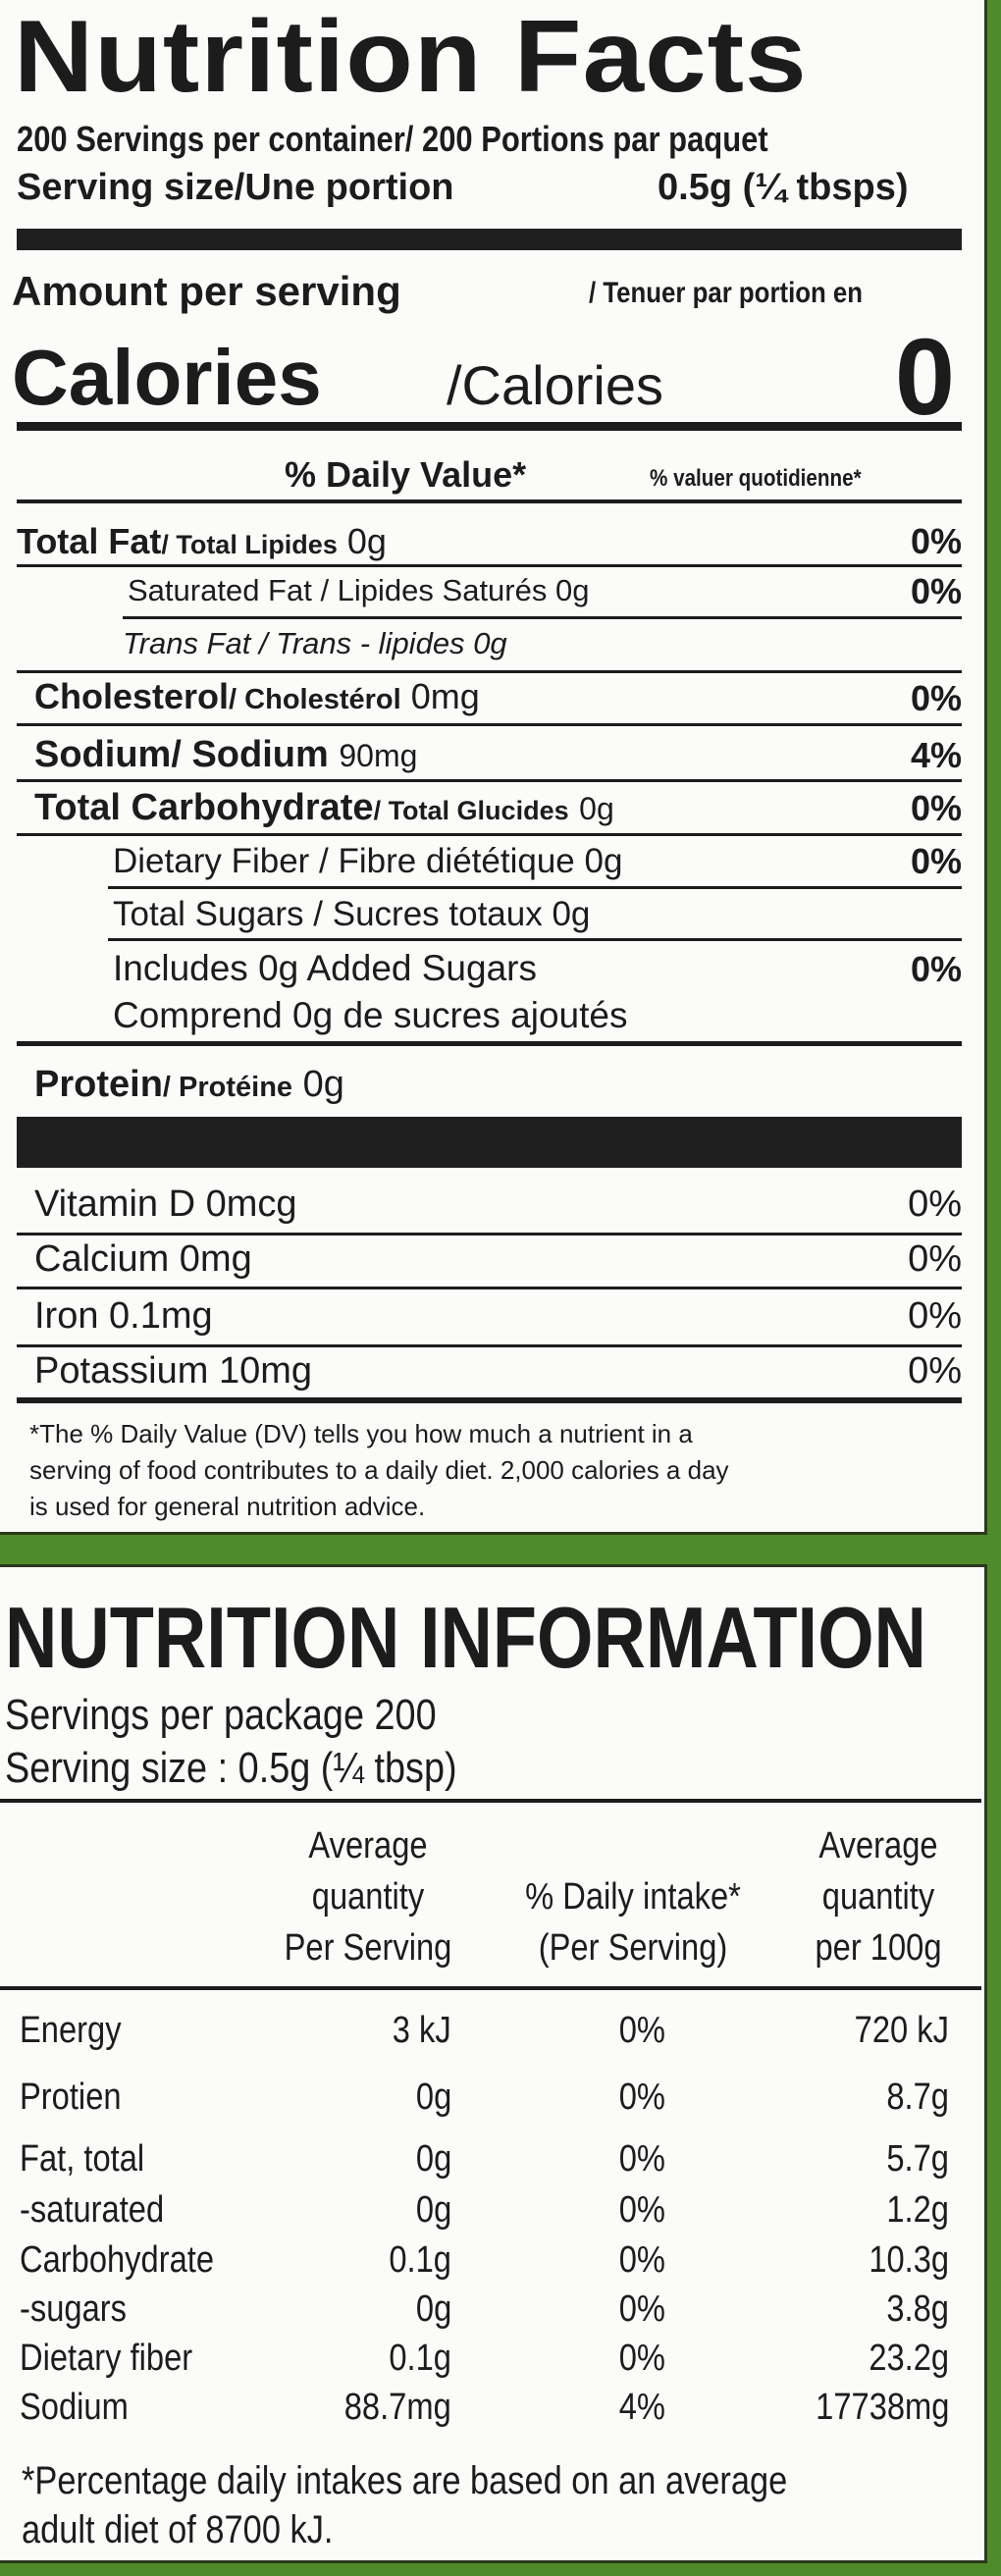  What do you see at coordinates (368, 861) in the screenshot?
I see `nutrient-row-dietary-fiber: Dietary Fiber / Fibre diététique 0g` at bounding box center [368, 861].